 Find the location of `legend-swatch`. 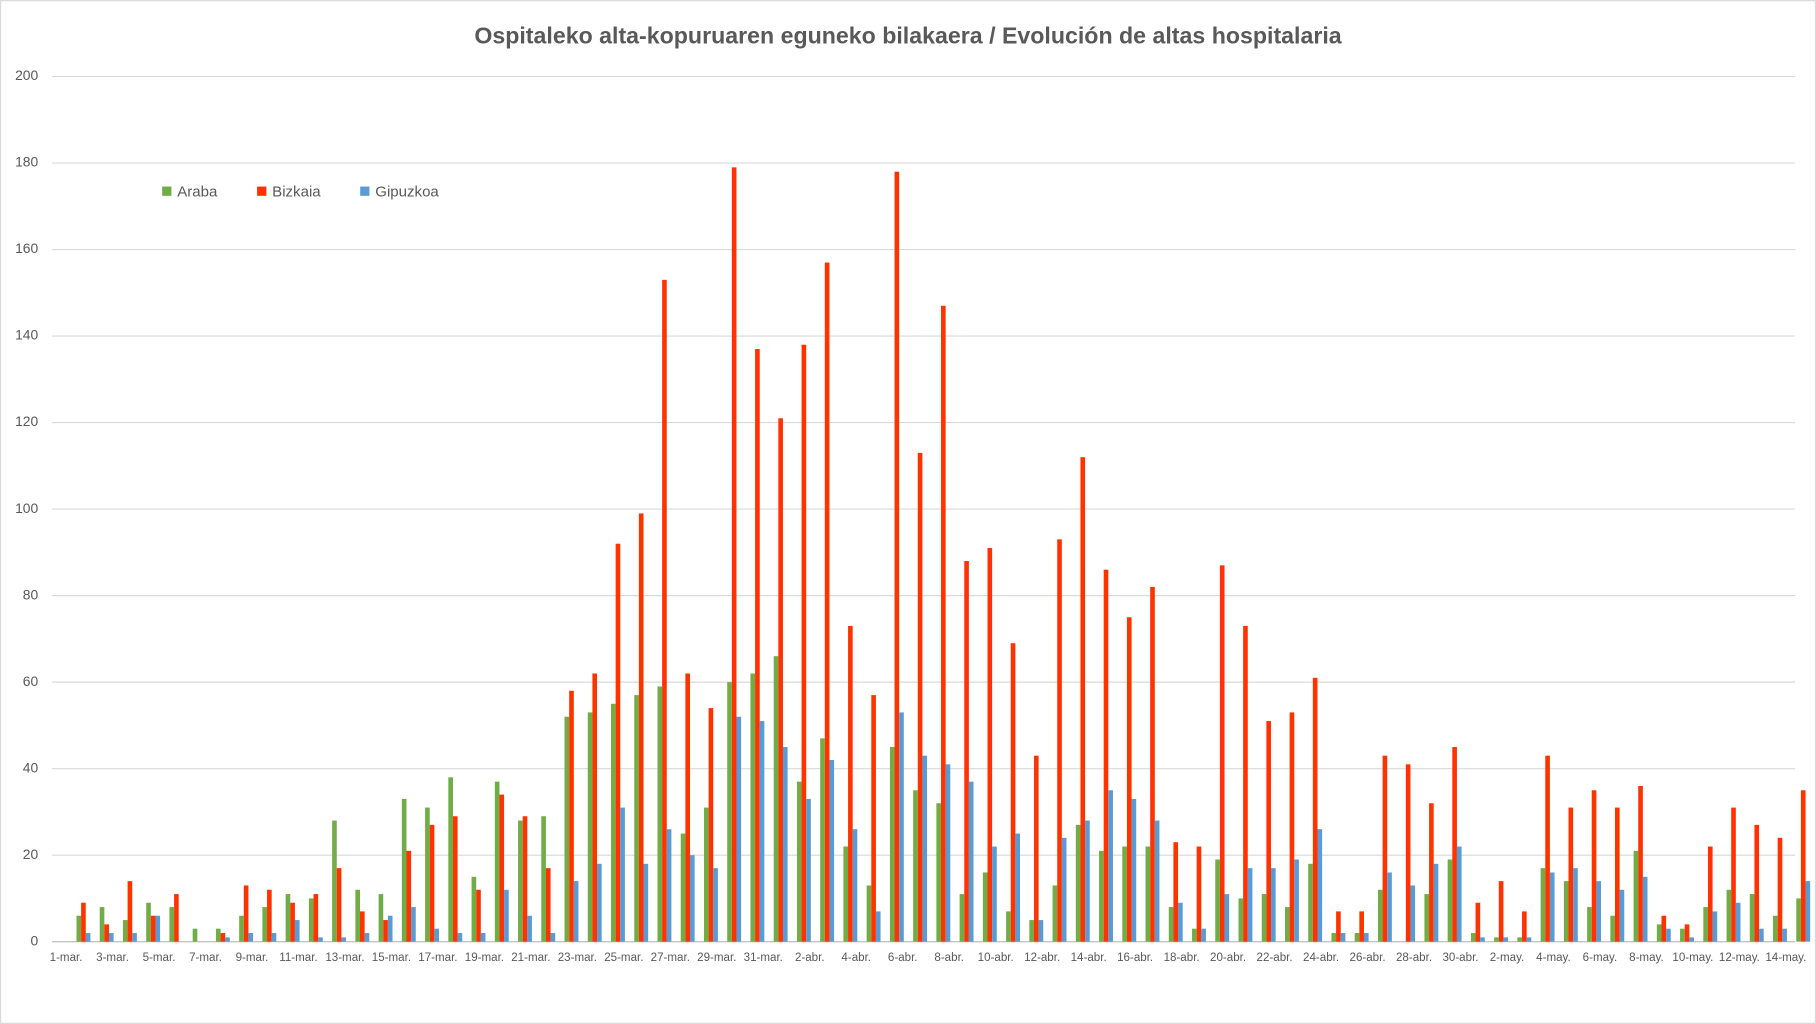

legend-swatch is located at coordinates (262, 191).